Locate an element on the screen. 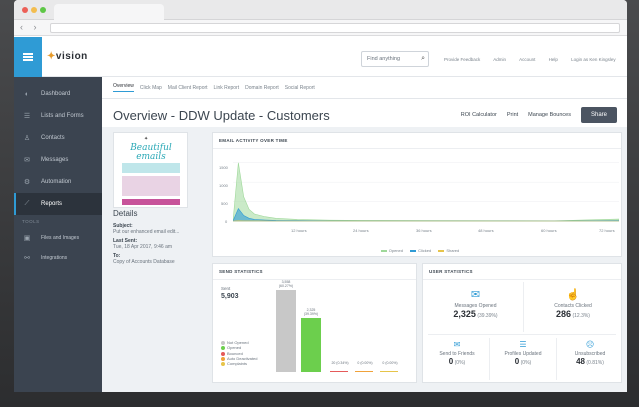  divider is located at coordinates (556, 359).